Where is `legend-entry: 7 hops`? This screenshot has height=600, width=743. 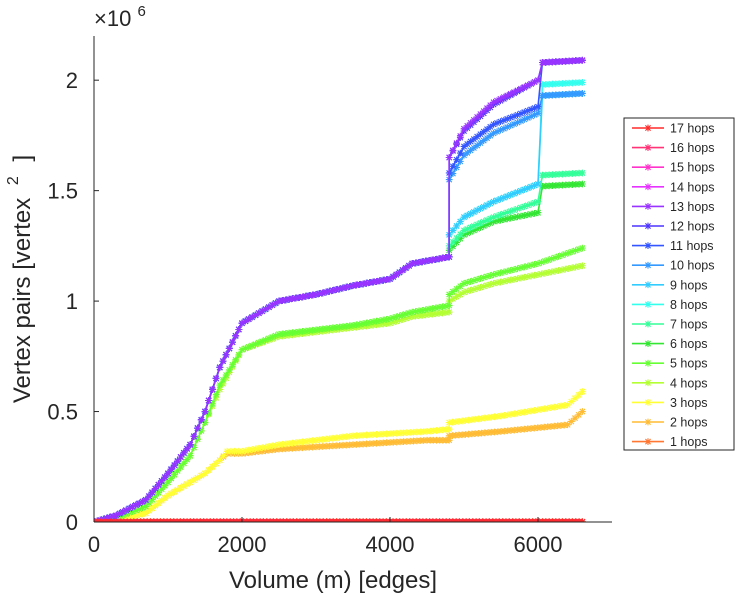 legend-entry: 7 hops is located at coordinates (670, 325).